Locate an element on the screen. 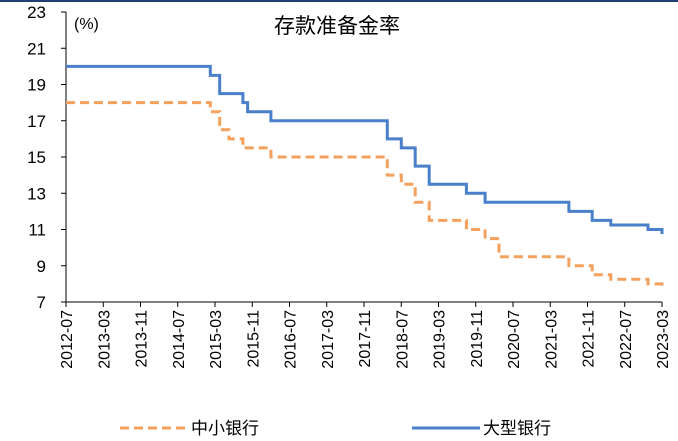  y-tick-label: 17 is located at coordinates (36, 121).